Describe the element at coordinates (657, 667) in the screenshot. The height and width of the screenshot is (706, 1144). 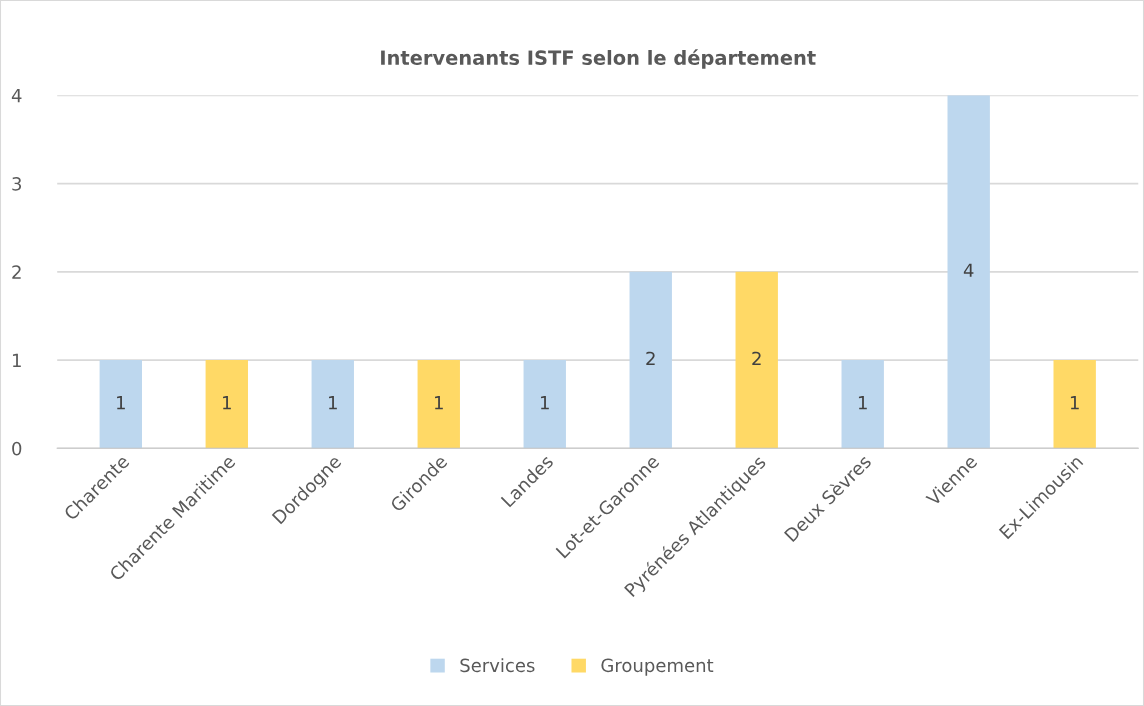
I see `legend-label: Groupement` at that location.